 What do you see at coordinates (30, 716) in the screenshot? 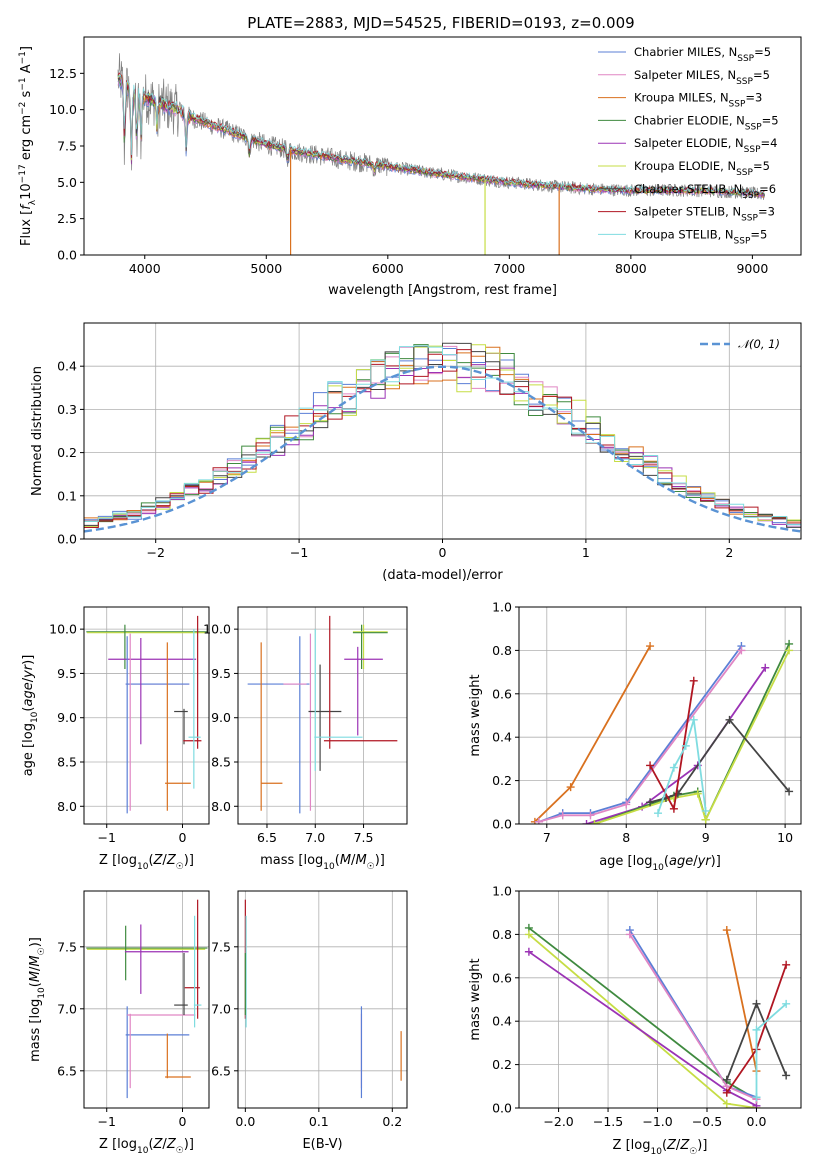
I see `y-axis-label: age [log10(age/yr)]` at bounding box center [30, 716].